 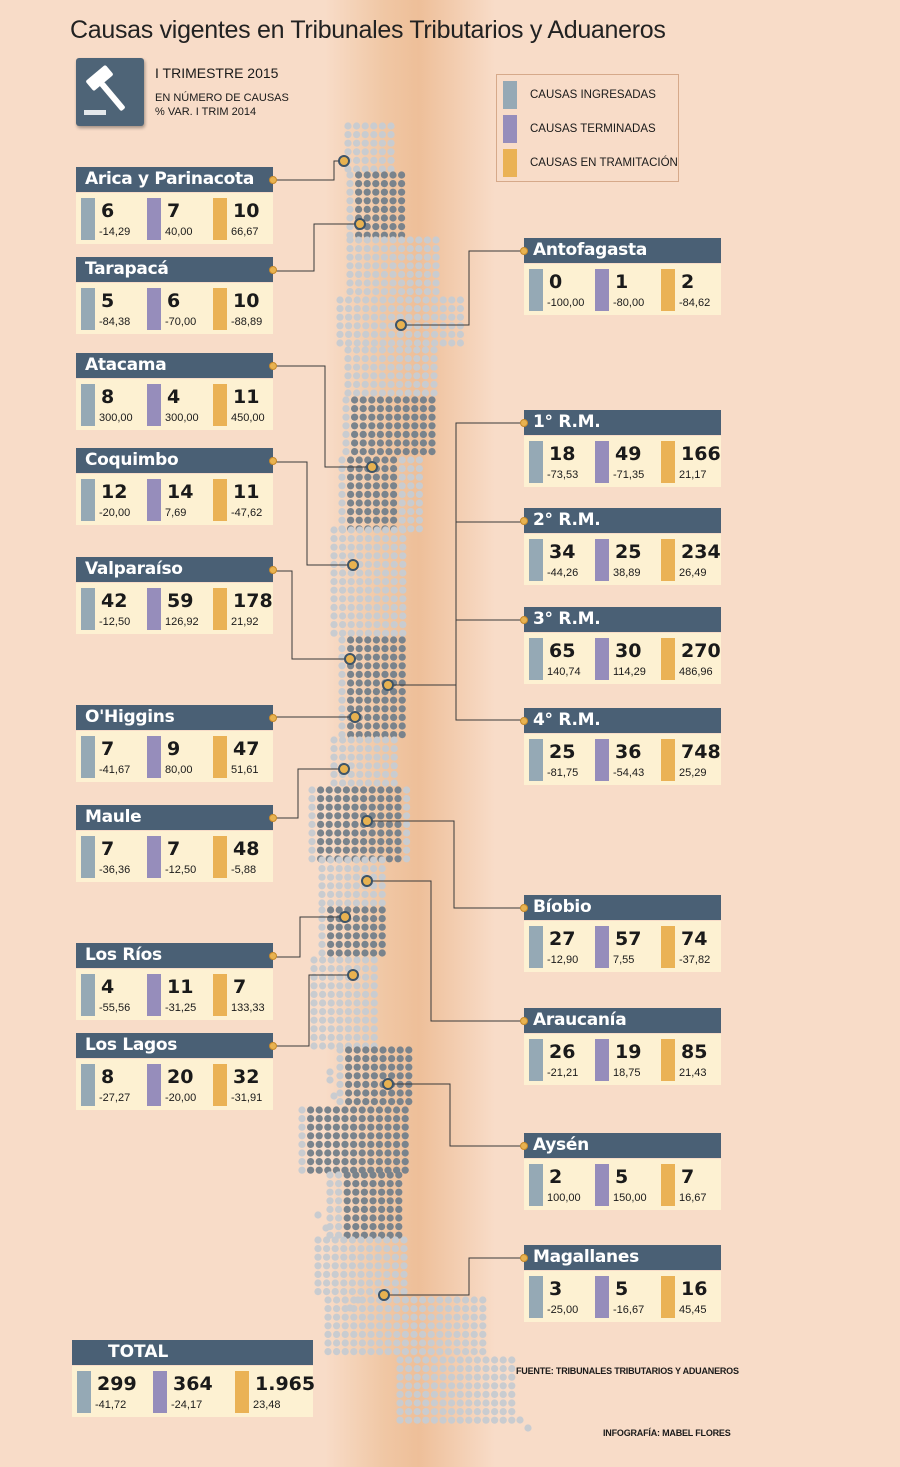 I want to click on value-terminadas: 25 38,89, so click(x=625, y=560).